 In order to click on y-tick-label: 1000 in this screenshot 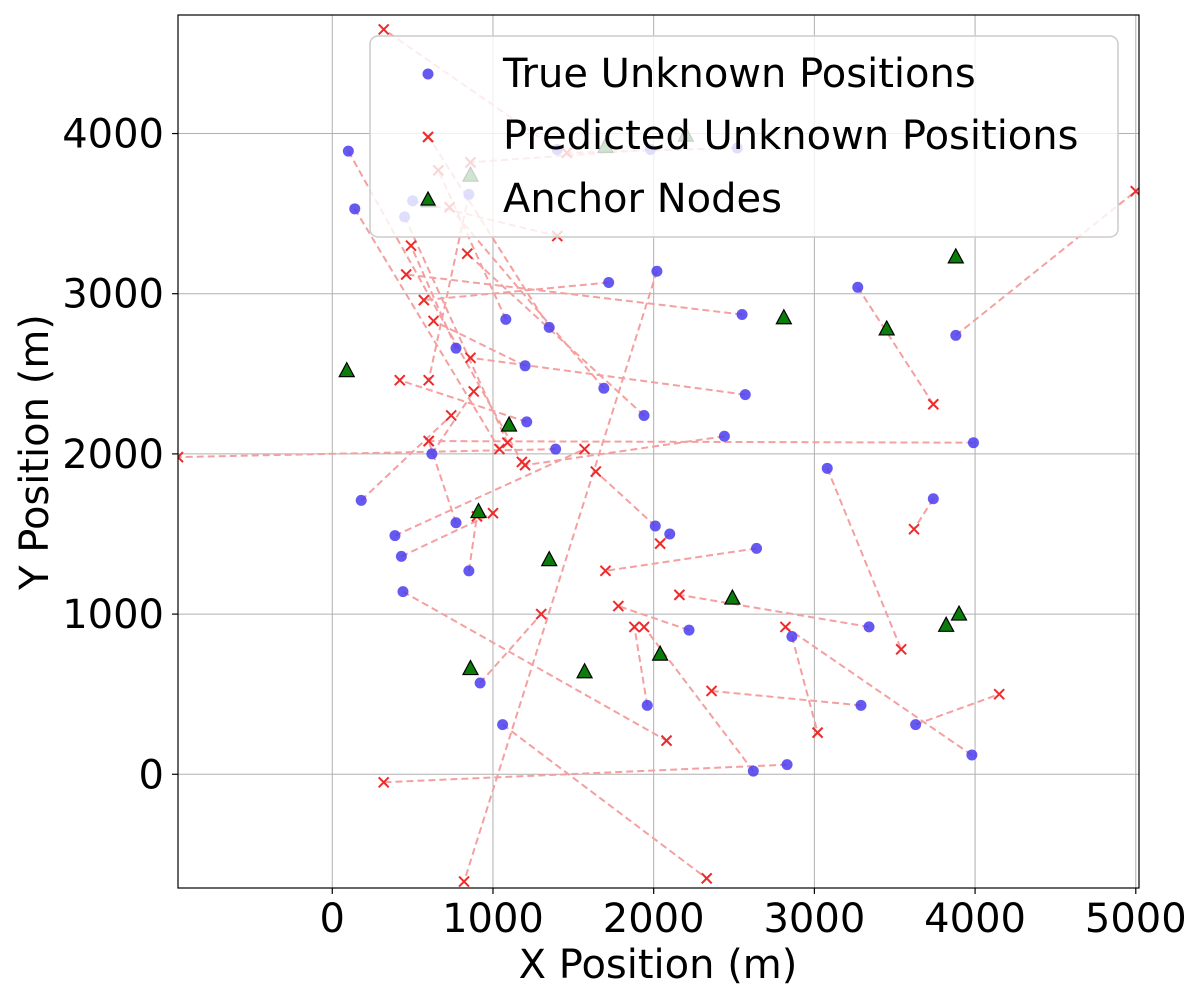, I will do `click(113, 615)`.